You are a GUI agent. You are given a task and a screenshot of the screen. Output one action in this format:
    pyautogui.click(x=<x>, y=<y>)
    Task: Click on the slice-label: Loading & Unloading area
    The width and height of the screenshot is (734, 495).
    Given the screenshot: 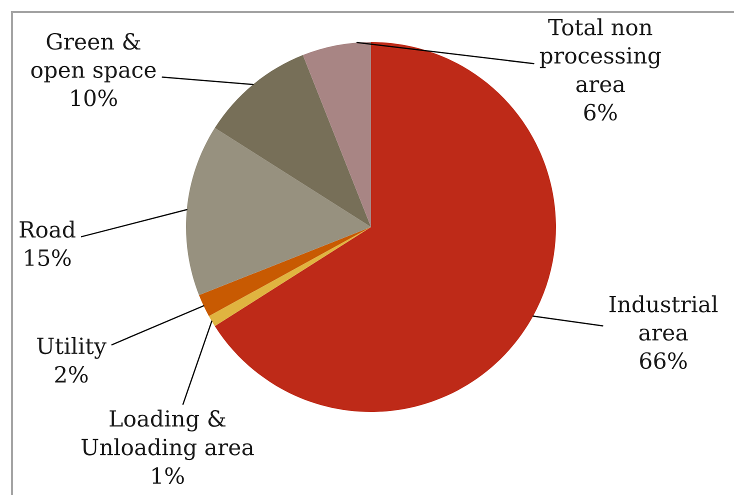 What is the action you would take?
    pyautogui.click(x=168, y=435)
    